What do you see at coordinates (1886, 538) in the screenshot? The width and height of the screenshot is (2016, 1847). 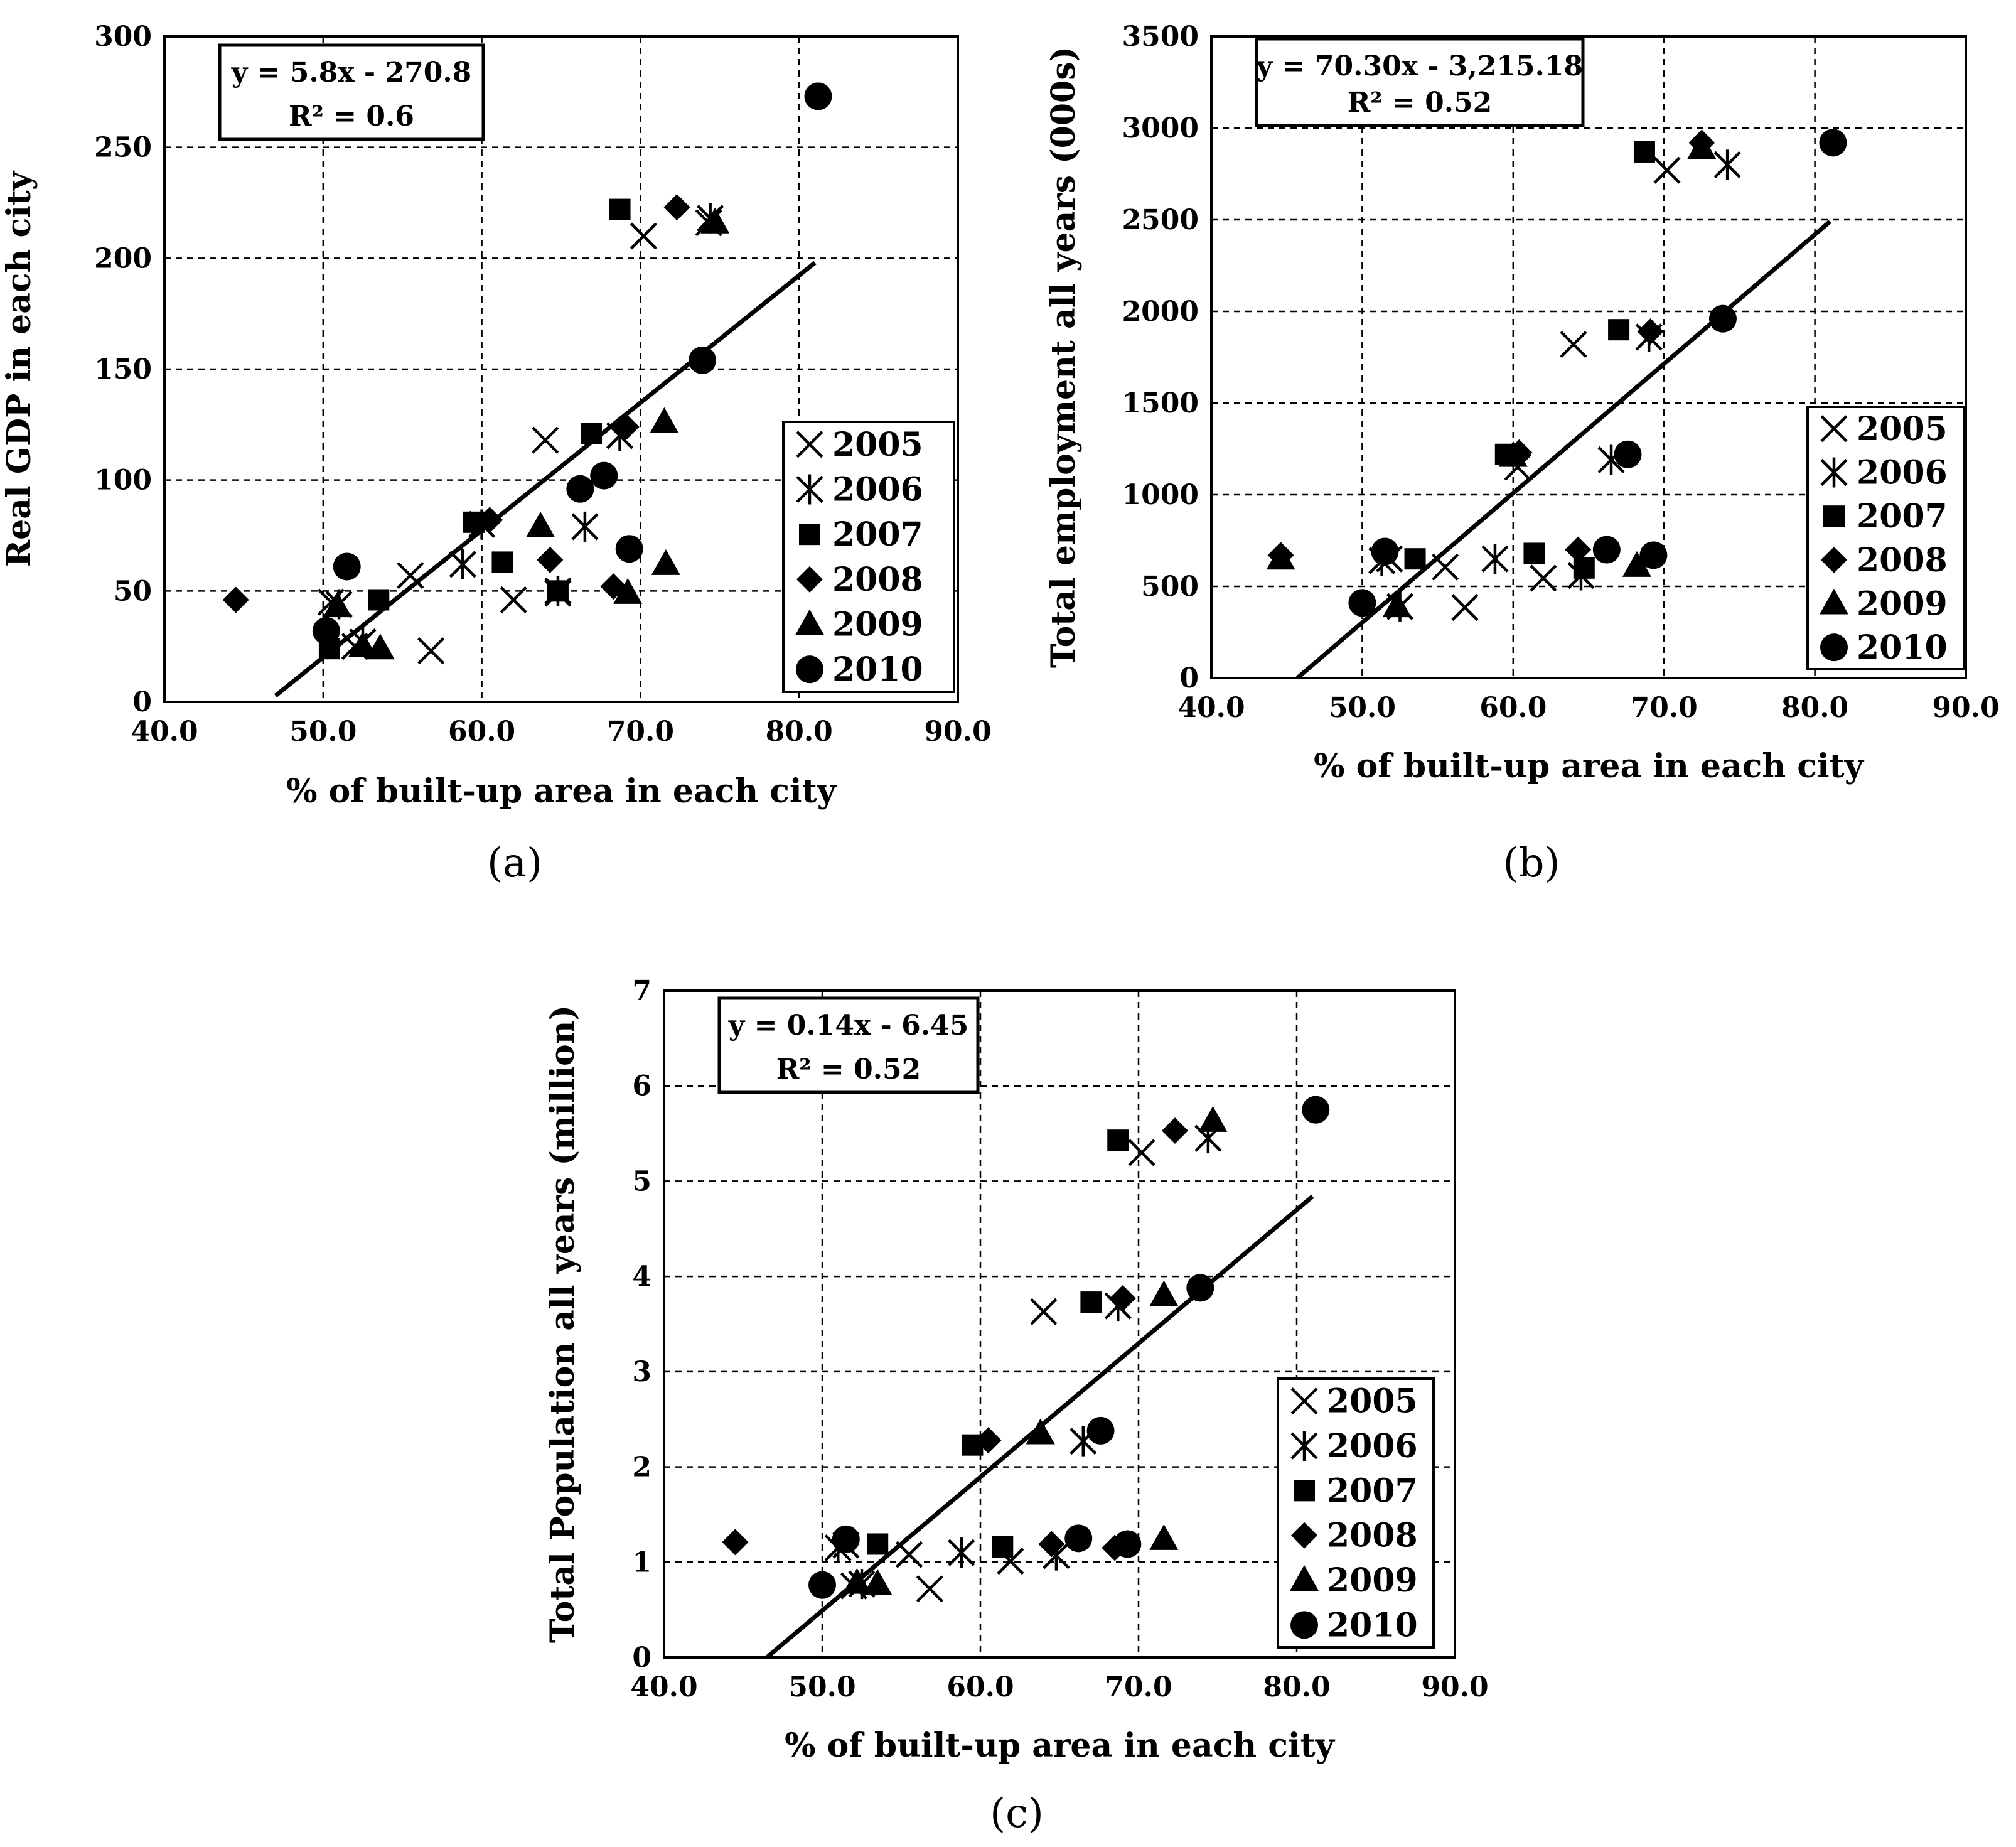 I see `legend-box` at bounding box center [1886, 538].